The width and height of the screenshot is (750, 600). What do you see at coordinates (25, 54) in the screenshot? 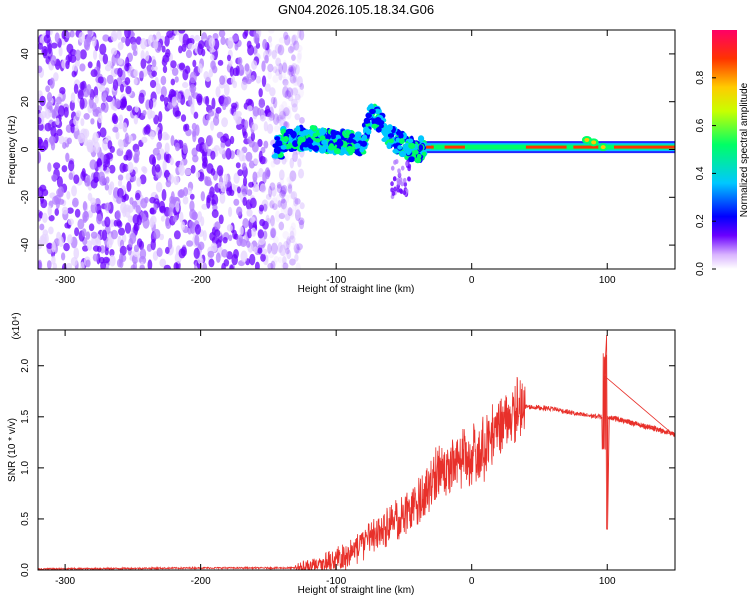
I see `spectrogram-y-tick-label: 40` at bounding box center [25, 54].